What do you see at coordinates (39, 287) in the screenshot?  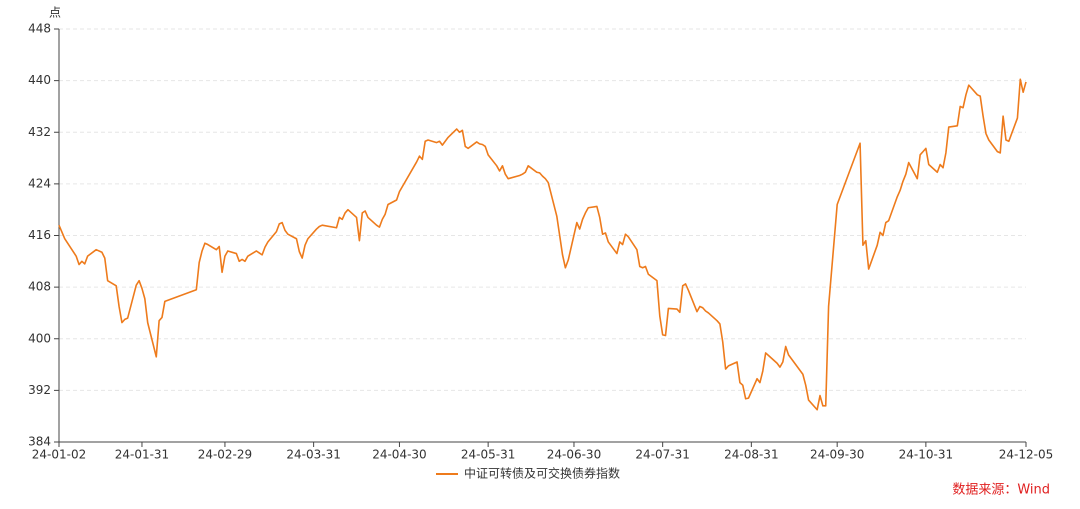 I see `y-tick-label: 408` at bounding box center [39, 287].